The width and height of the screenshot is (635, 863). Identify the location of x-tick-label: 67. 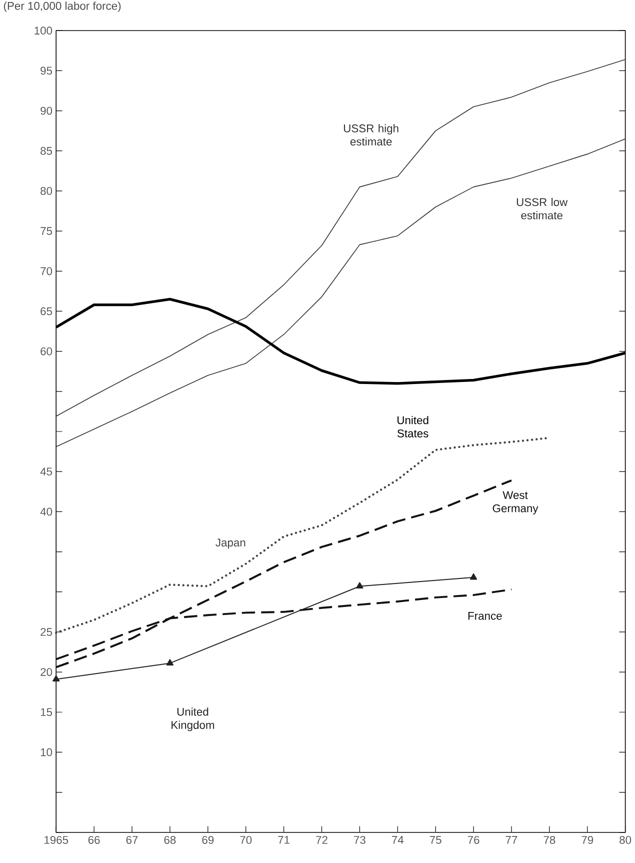
(132, 840).